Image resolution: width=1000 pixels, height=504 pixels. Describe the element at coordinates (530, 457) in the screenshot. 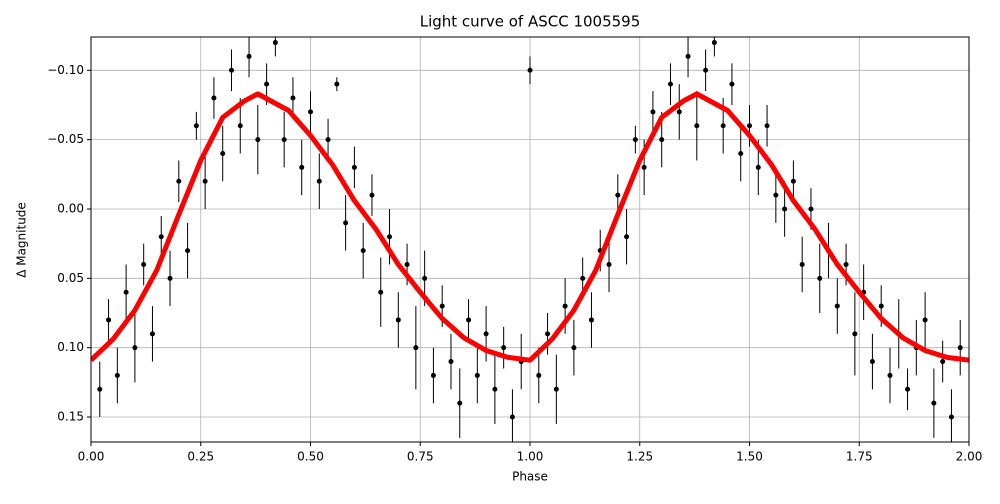

I see `x-tick-label: 1.00` at that location.